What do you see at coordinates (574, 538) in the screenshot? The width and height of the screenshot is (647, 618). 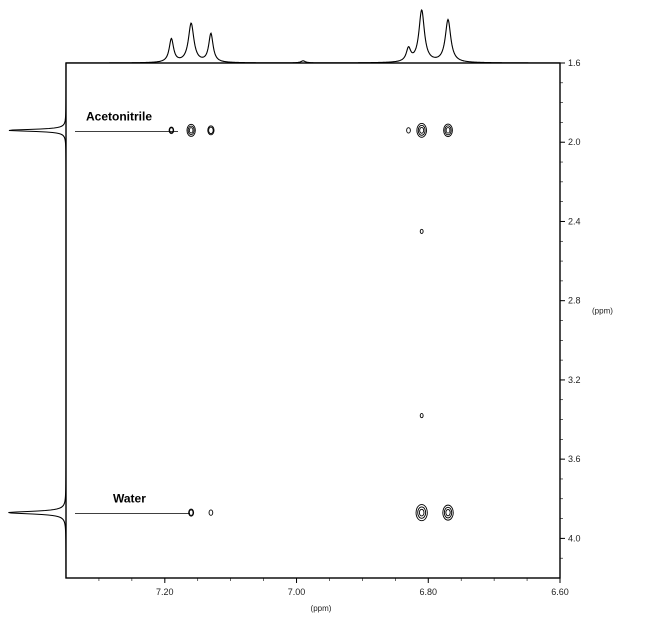 I see `y-tick-label: 4.0` at bounding box center [574, 538].